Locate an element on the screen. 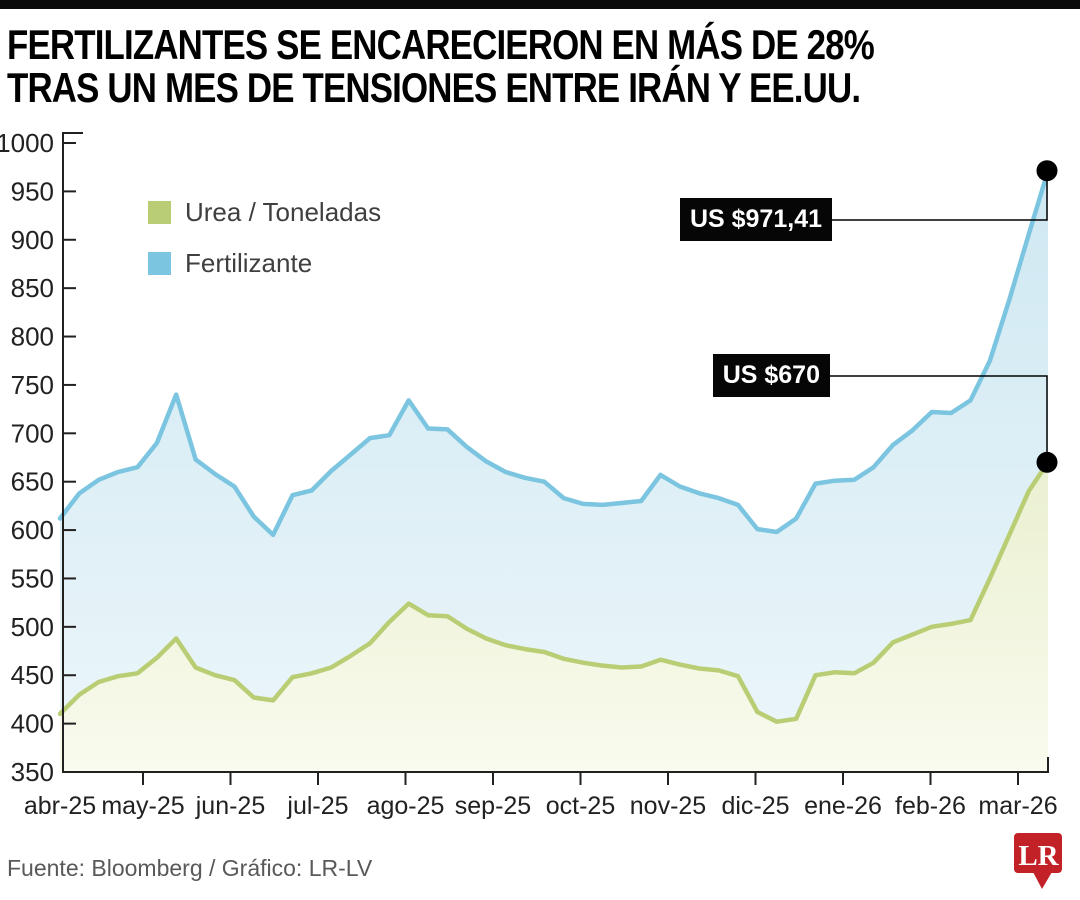  legend-label-urea: Urea / Toneladas is located at coordinates (283, 211).